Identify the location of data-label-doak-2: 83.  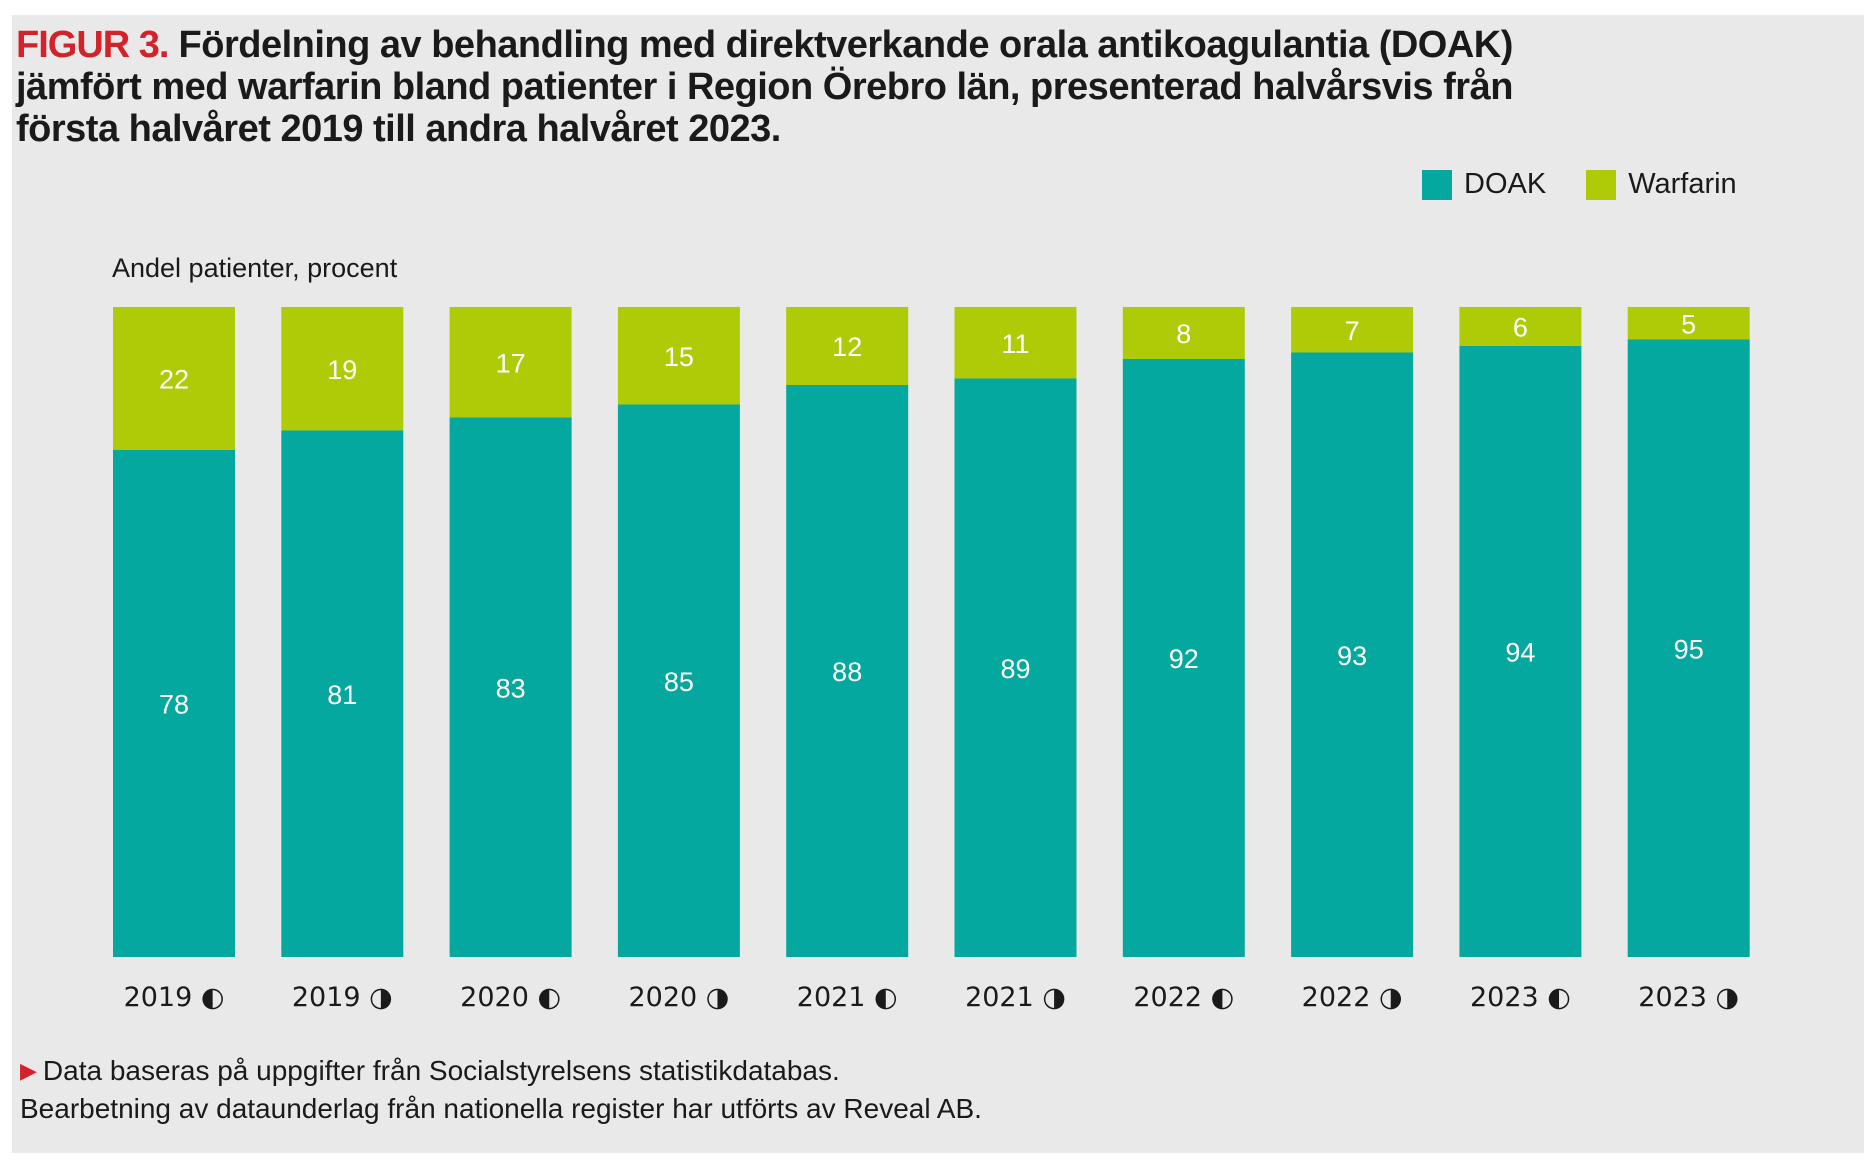
(511, 688).